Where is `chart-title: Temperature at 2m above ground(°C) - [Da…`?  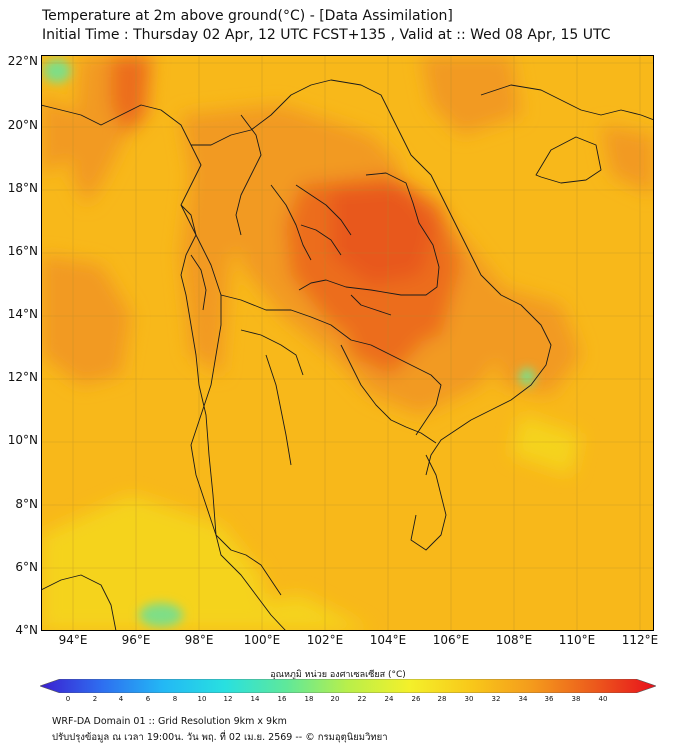
chart-title: Temperature at 2m above ground(°C) - [Da… is located at coordinates (247, 16).